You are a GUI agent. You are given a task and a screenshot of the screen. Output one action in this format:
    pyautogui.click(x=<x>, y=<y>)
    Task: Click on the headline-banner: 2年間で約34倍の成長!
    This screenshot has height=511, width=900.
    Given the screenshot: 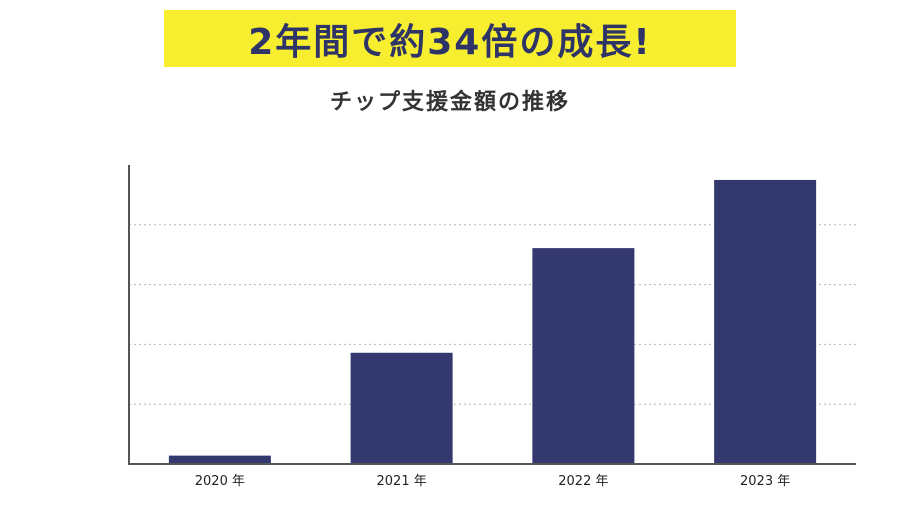 What is the action you would take?
    pyautogui.click(x=450, y=38)
    